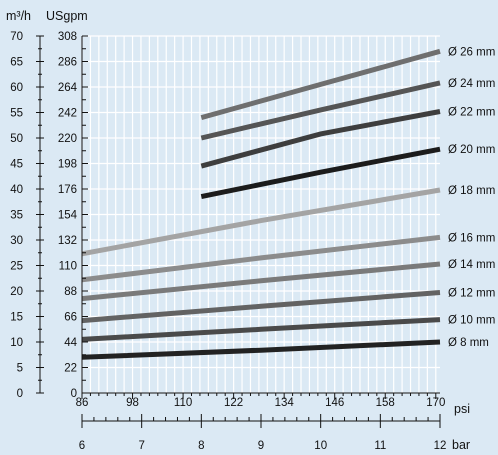 This screenshot has height=455, width=498. I want to click on right-axis-tick-label: 44, so click(70, 343).